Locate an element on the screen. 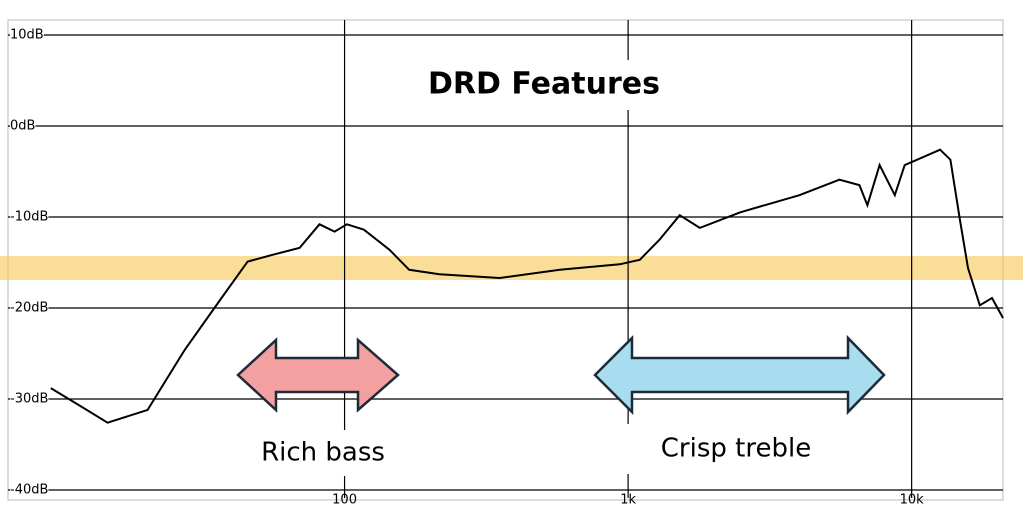 This screenshot has height=525, width=1023. bass-arrow is located at coordinates (318, 375).